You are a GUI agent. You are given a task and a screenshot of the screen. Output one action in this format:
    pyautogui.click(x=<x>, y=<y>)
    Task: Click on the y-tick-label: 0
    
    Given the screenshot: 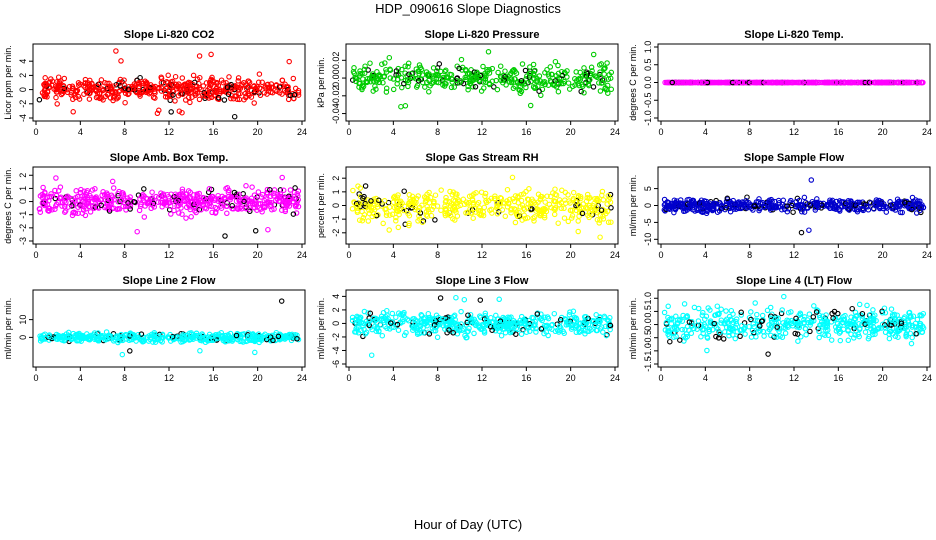 What is the action you would take?
    pyautogui.click(x=336, y=205)
    